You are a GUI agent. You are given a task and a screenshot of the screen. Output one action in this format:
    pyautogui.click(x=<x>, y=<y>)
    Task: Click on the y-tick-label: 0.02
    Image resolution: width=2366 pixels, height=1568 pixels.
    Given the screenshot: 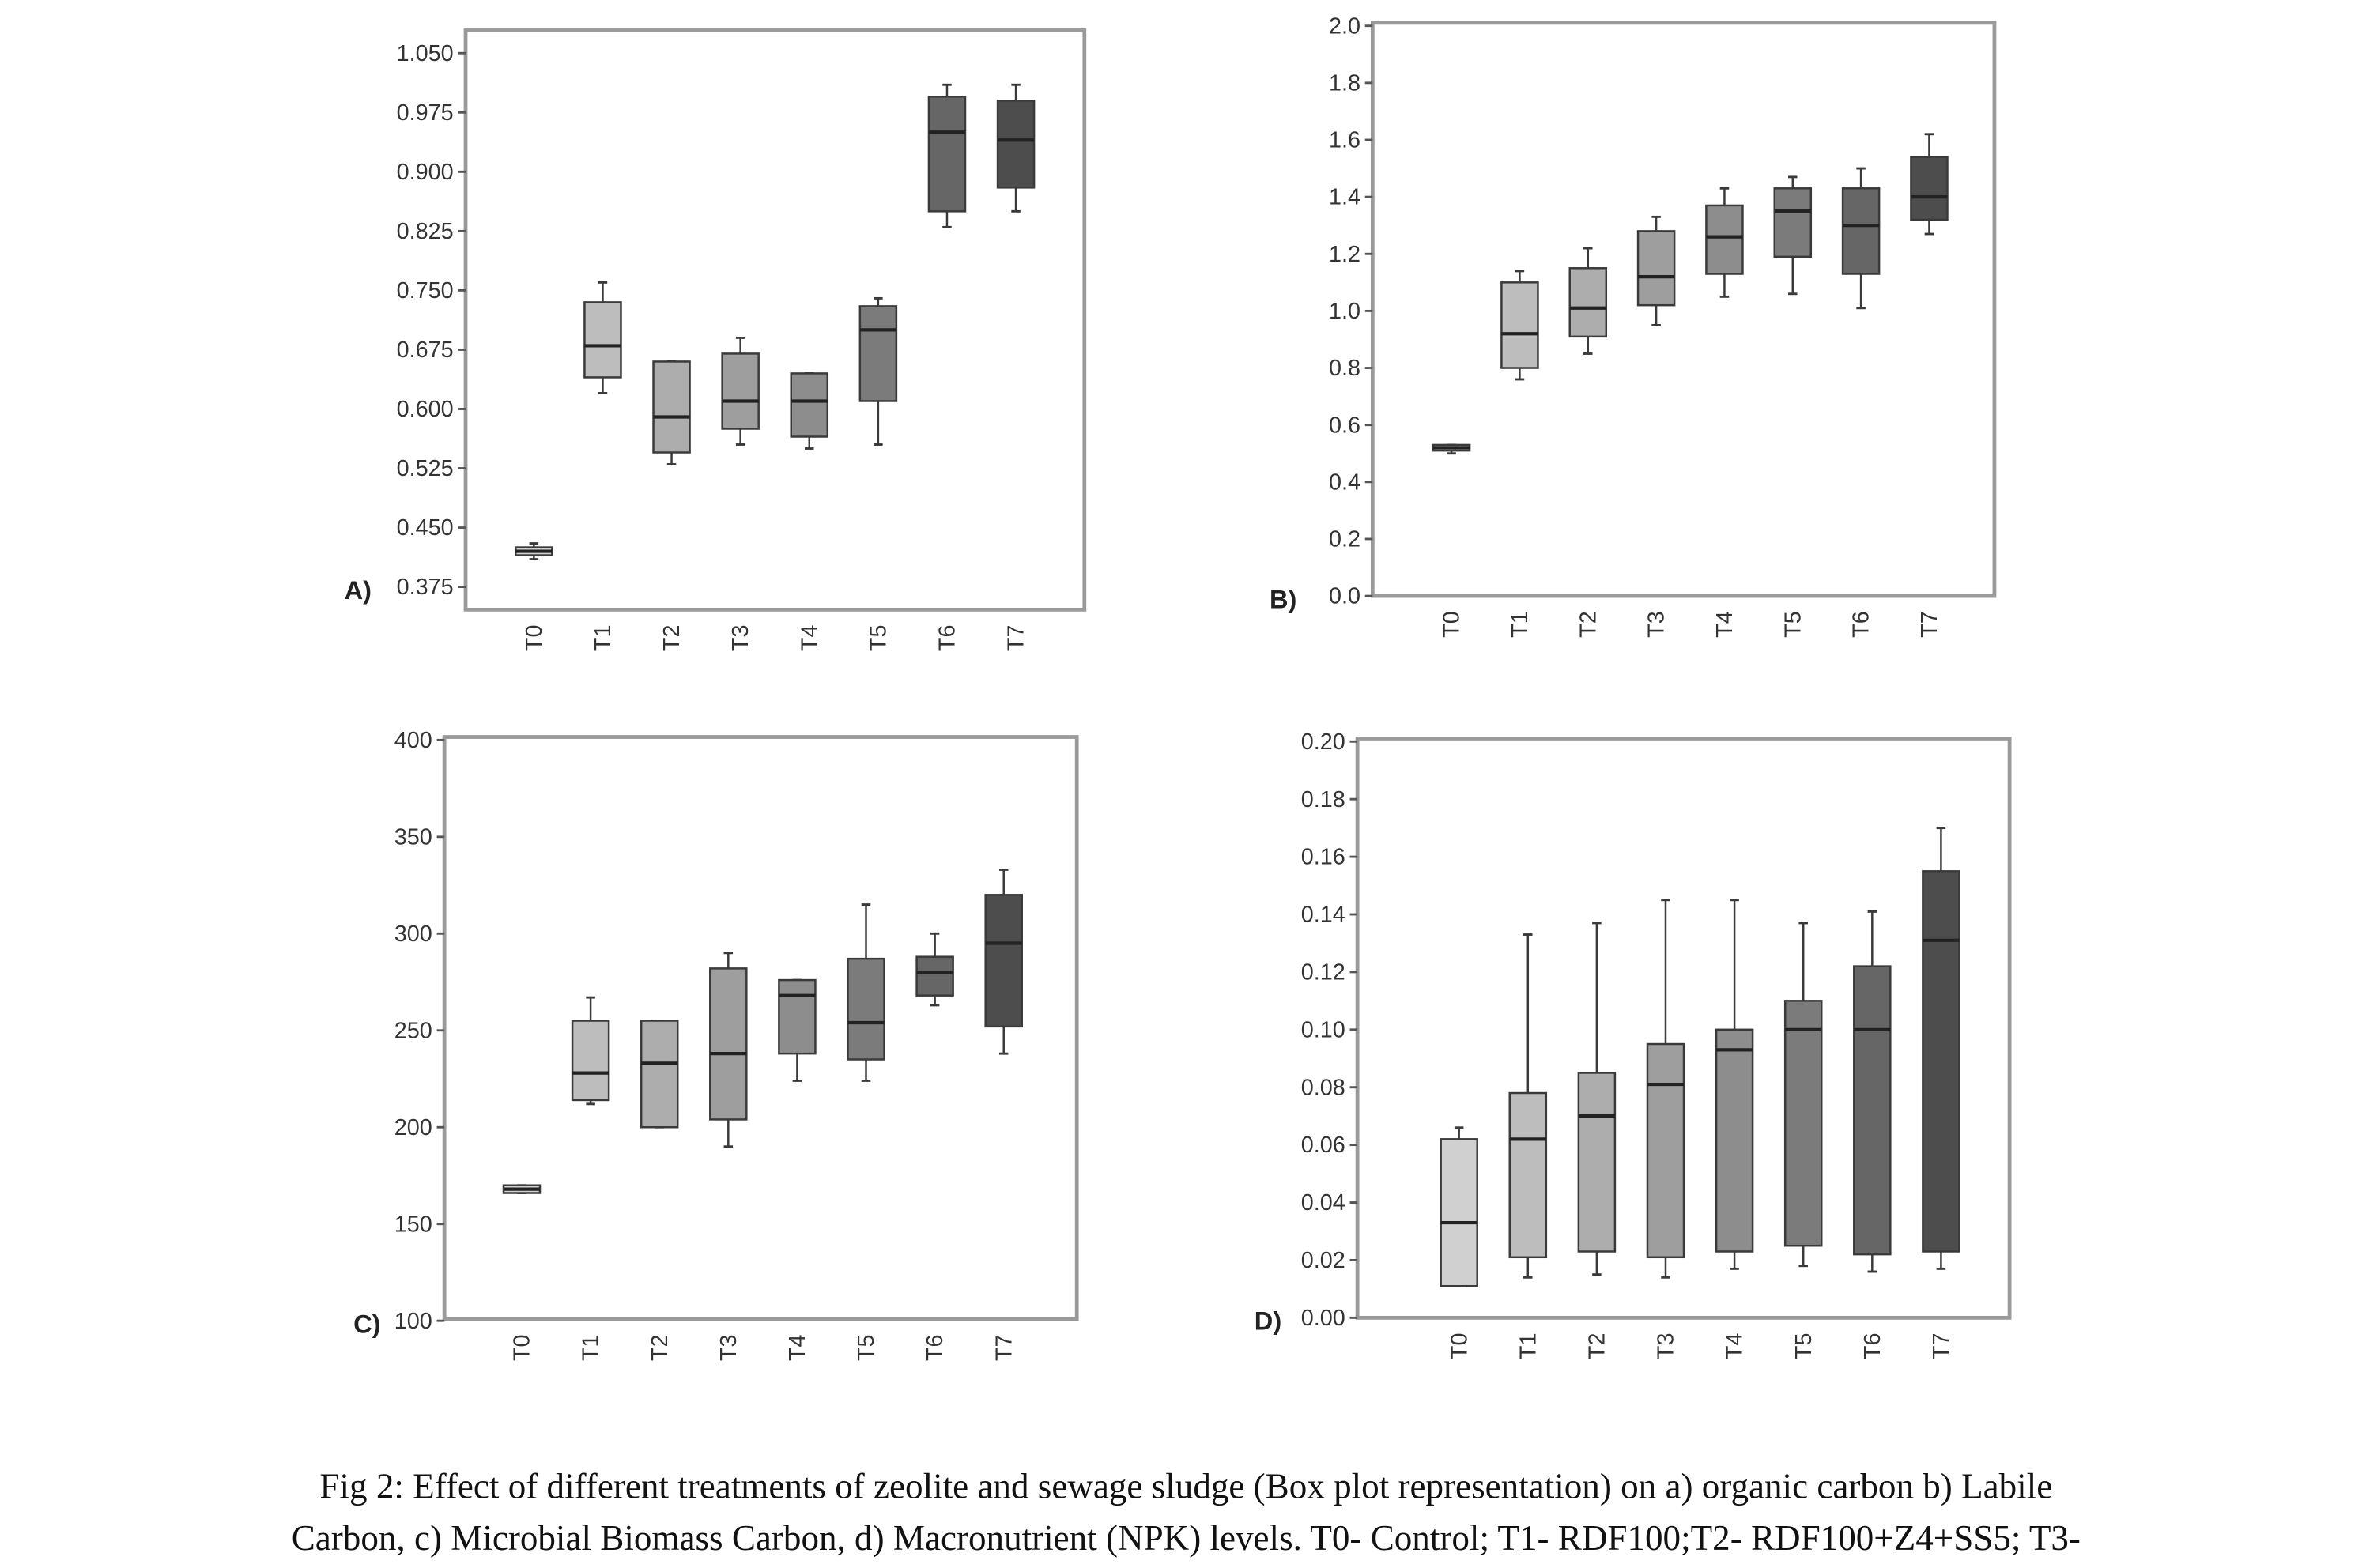 What is the action you would take?
    pyautogui.click(x=1323, y=1260)
    